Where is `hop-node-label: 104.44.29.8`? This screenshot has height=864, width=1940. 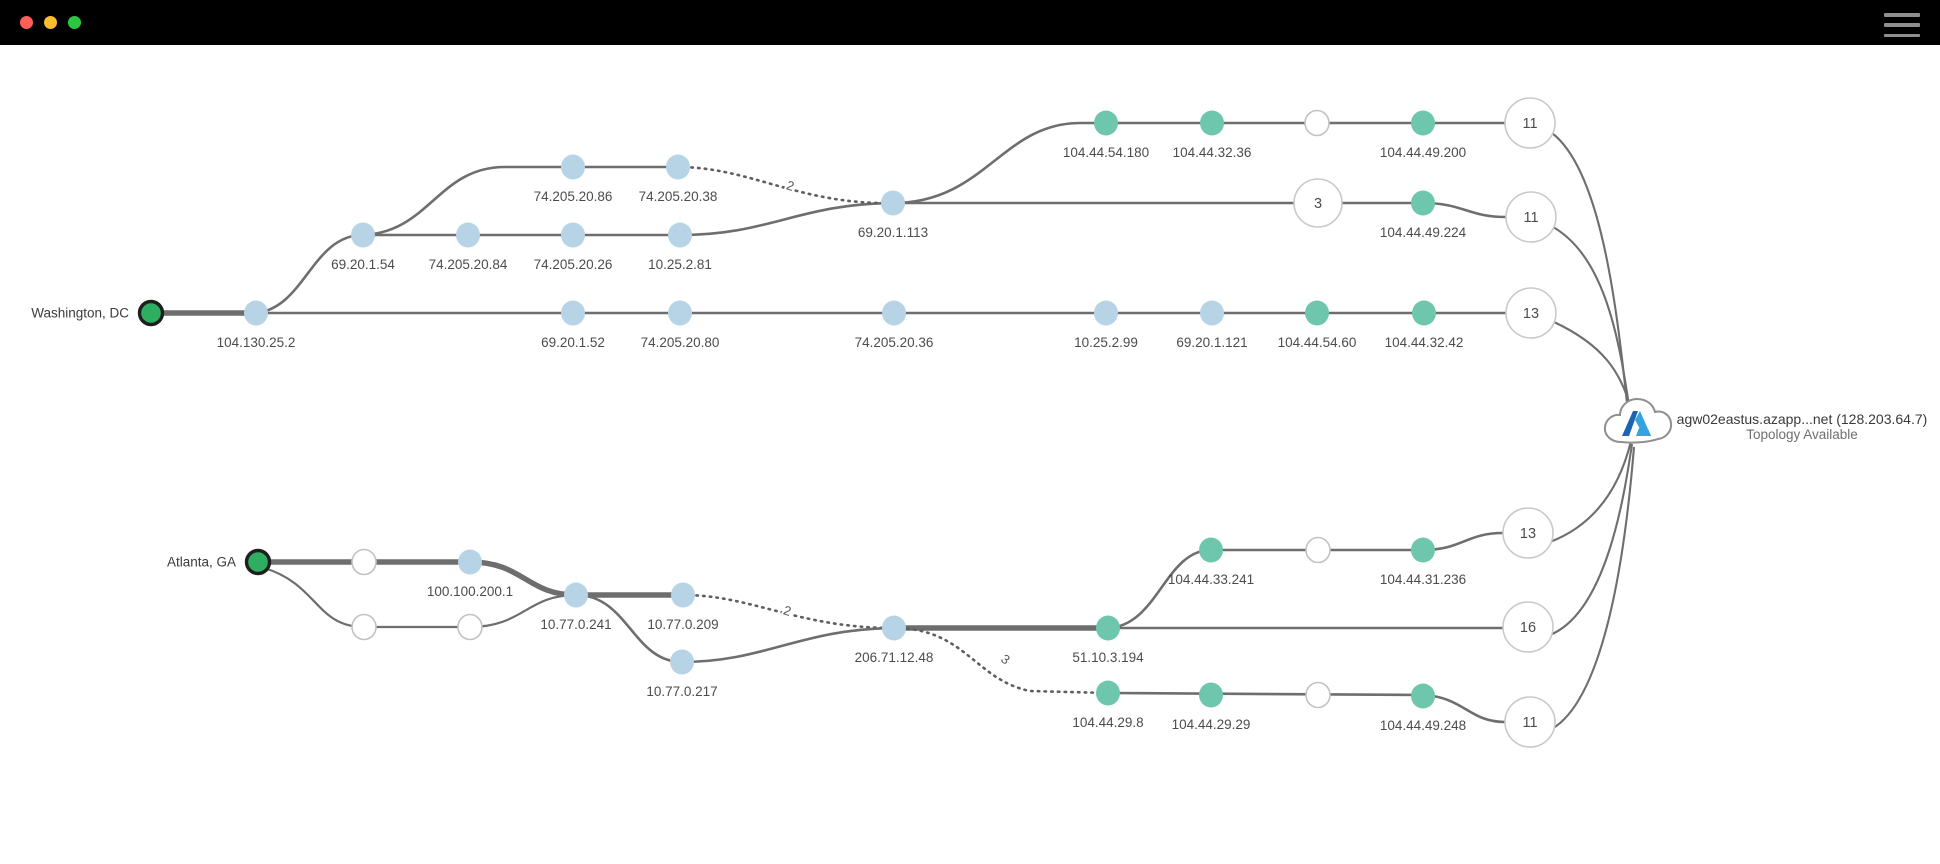 hop-node-label: 104.44.29.8 is located at coordinates (1107, 722).